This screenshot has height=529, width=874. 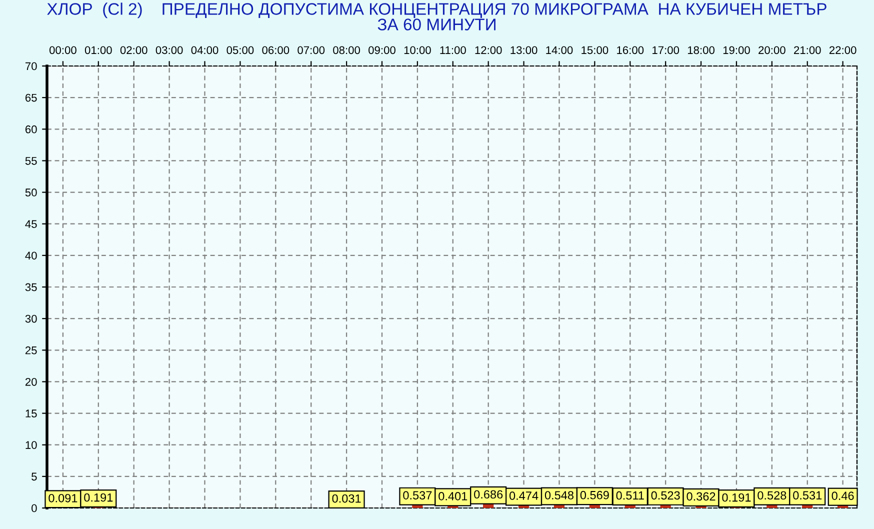 I want to click on data-label: 0.569, so click(x=594, y=495).